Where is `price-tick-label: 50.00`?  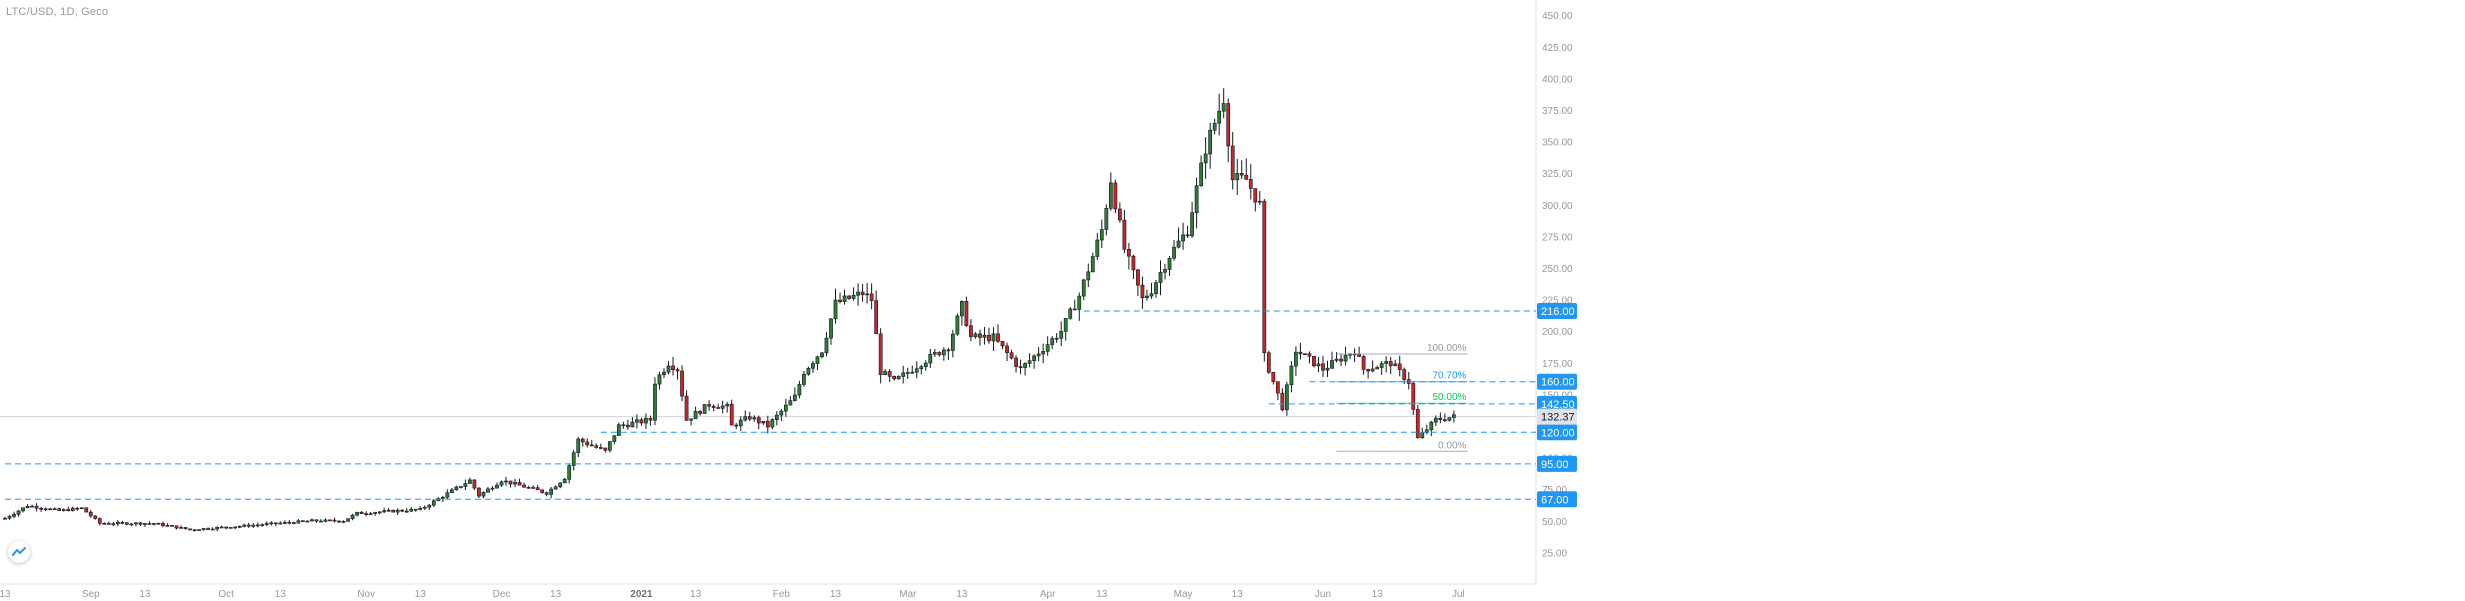
price-tick-label: 50.00 is located at coordinates (1554, 522).